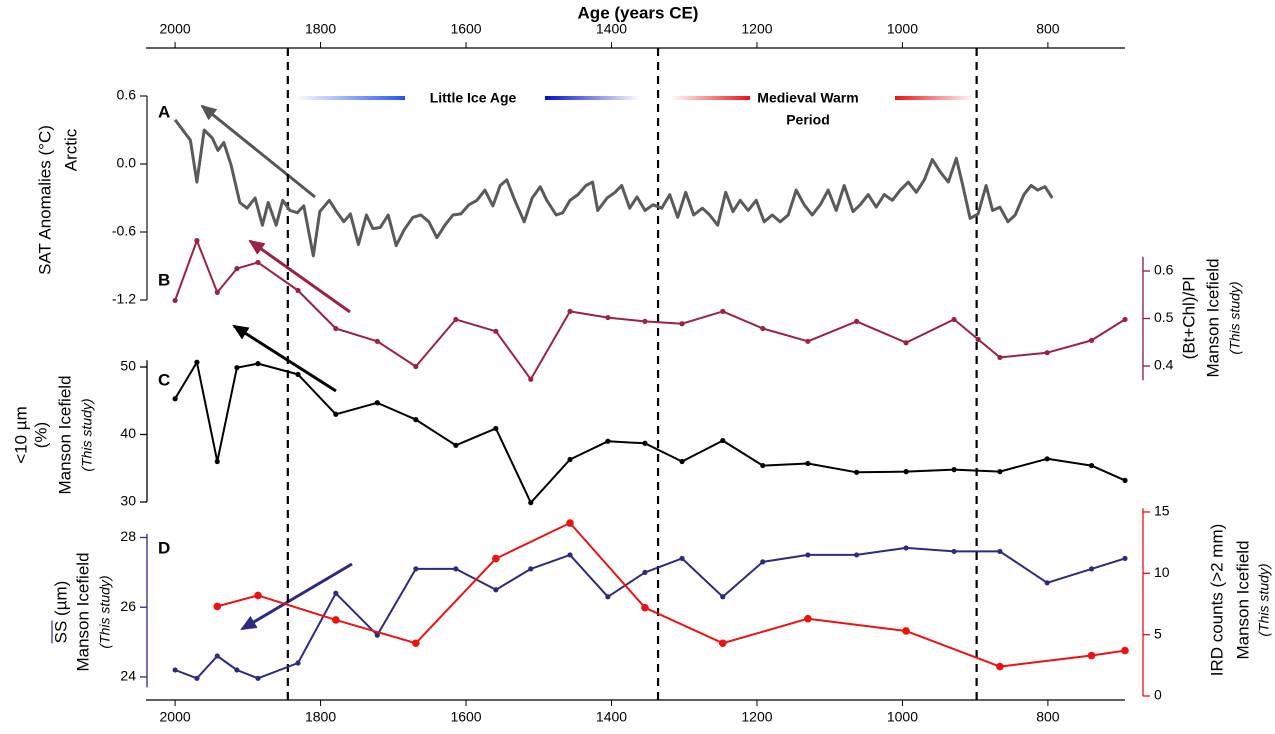 This screenshot has width=1275, height=734. Describe the element at coordinates (124, 299) in the screenshot. I see `y-tick-label: -1.2` at that location.